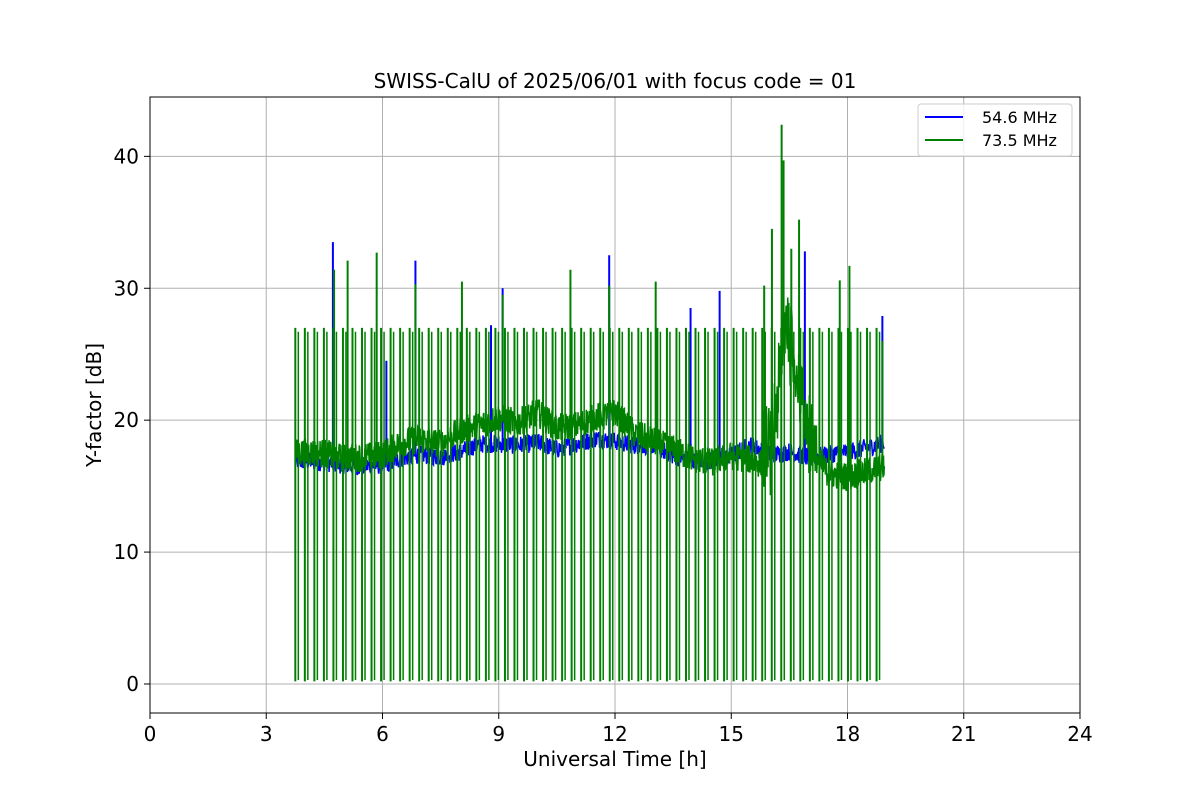 This screenshot has width=1200, height=800. Describe the element at coordinates (150, 734) in the screenshot. I see `x-tick-label: 0` at that location.